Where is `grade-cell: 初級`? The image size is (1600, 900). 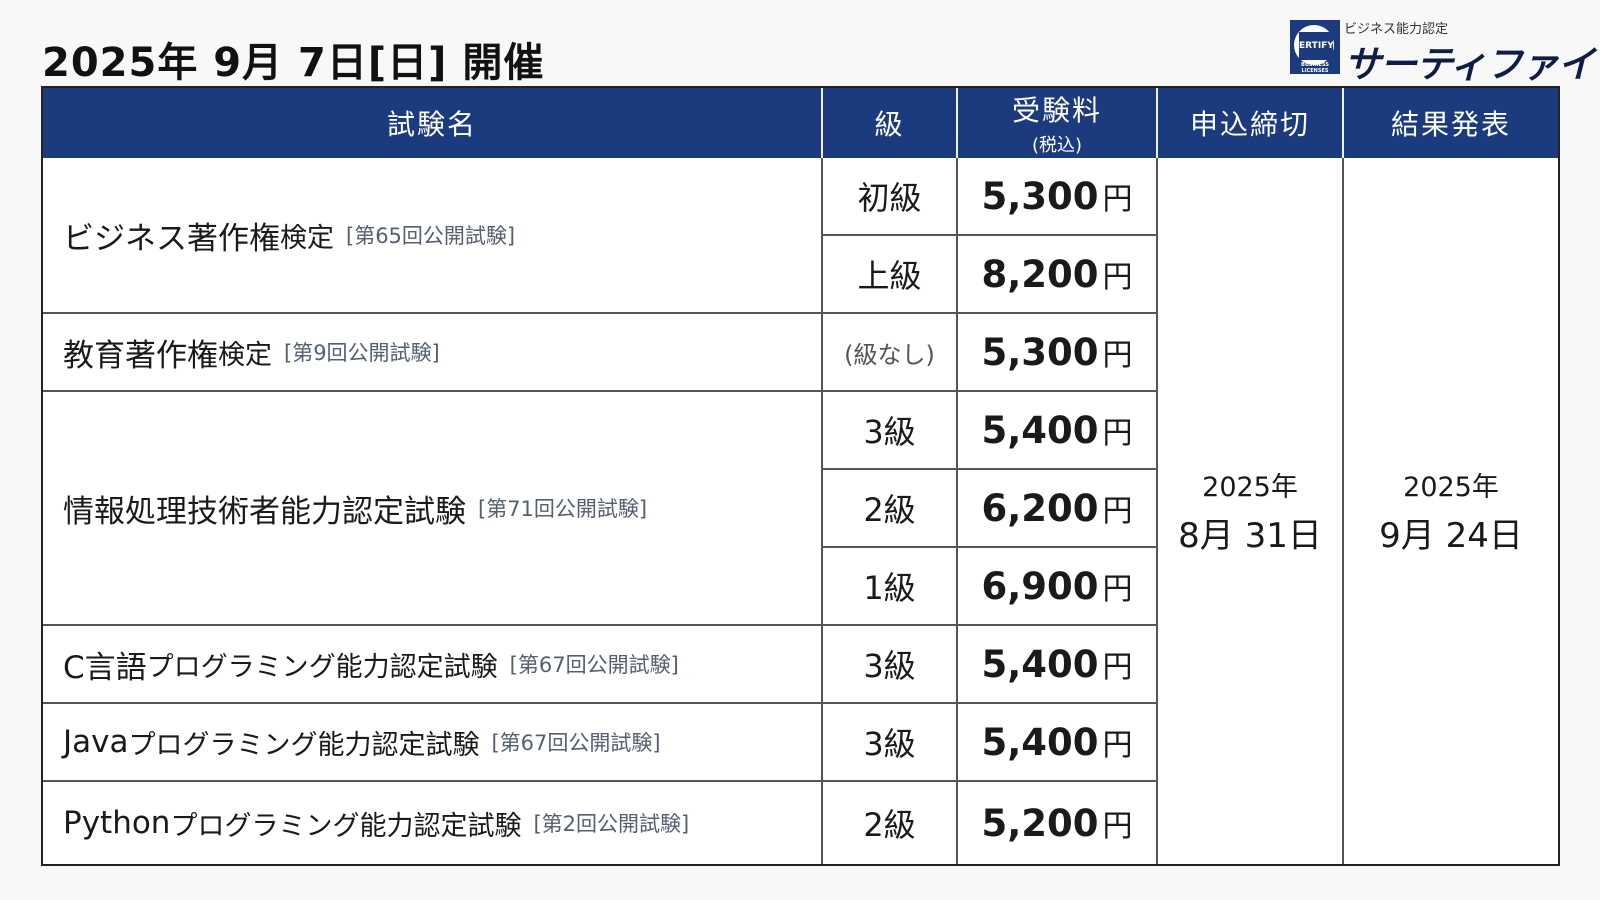 grade-cell: 初級 is located at coordinates (890, 197).